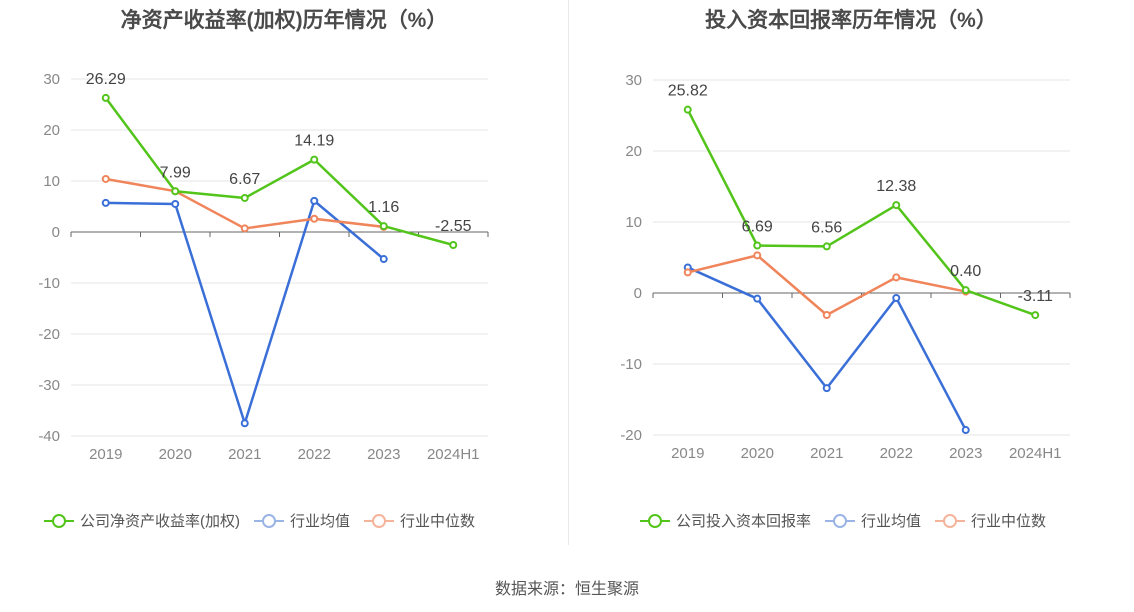  What do you see at coordinates (284, 20) in the screenshot?
I see `chart-title-roe: 净资产收益率(加权)历年情况（%）` at bounding box center [284, 20].